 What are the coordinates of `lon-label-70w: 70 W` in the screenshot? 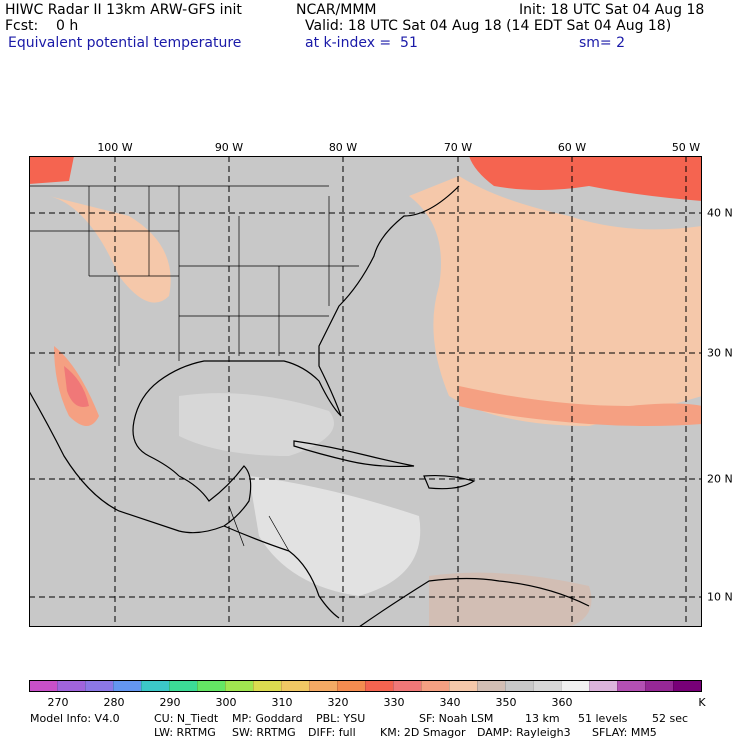 It's located at (458, 147).